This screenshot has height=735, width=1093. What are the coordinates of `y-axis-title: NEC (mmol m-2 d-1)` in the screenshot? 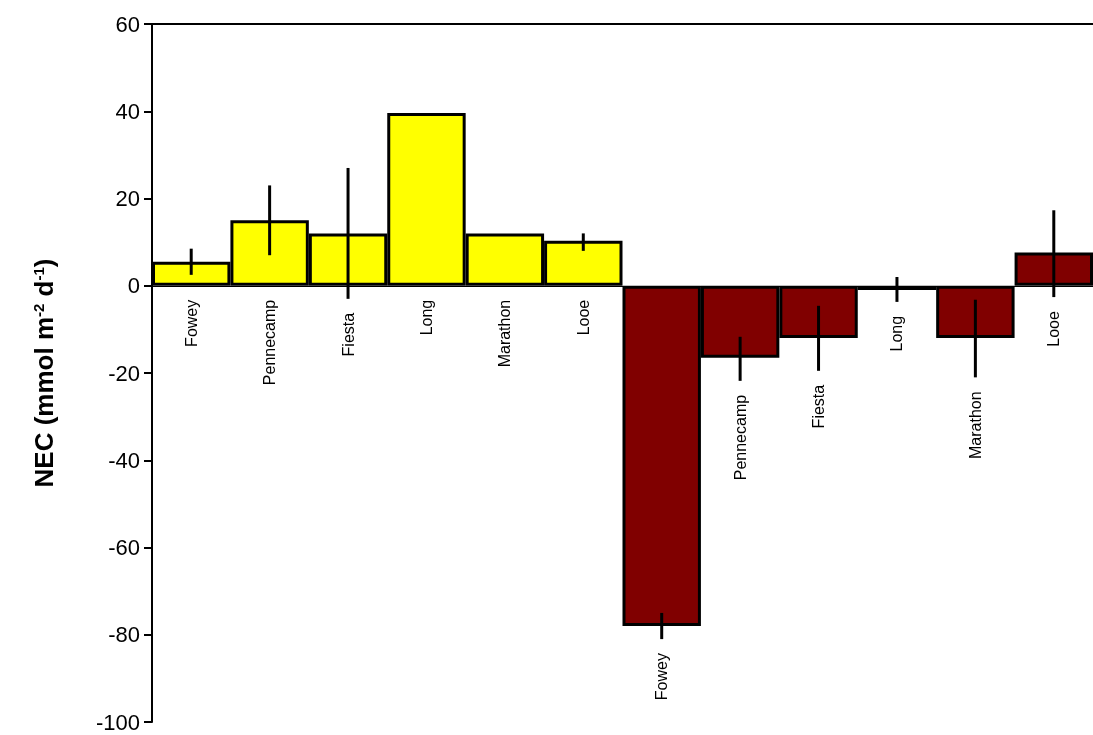 It's located at (44, 373).